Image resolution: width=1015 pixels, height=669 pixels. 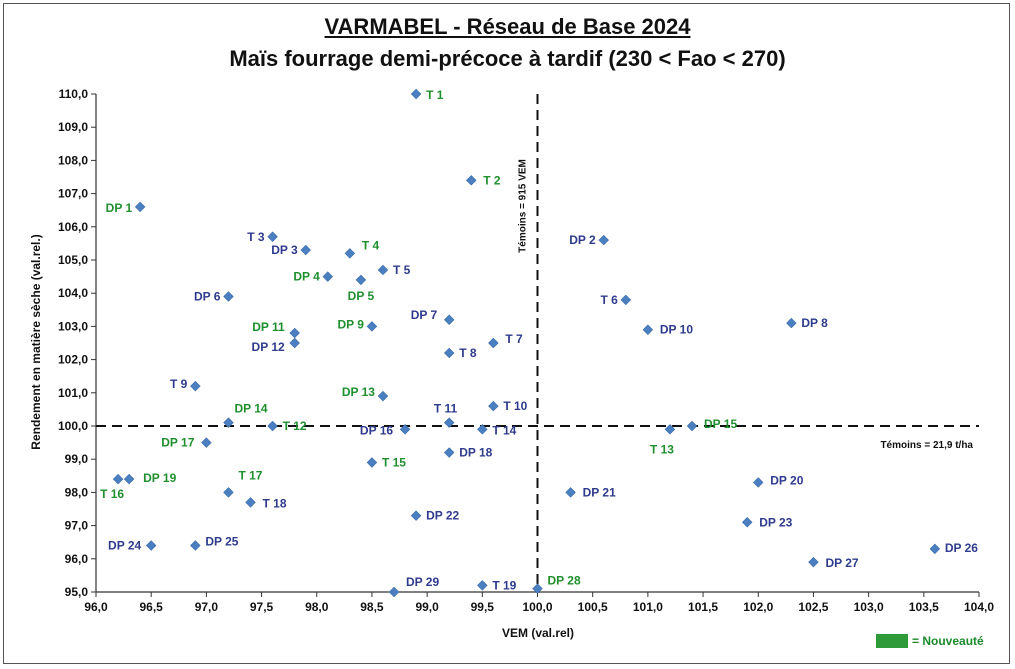 What do you see at coordinates (424, 315) in the screenshot?
I see `data-label: DP 7` at bounding box center [424, 315].